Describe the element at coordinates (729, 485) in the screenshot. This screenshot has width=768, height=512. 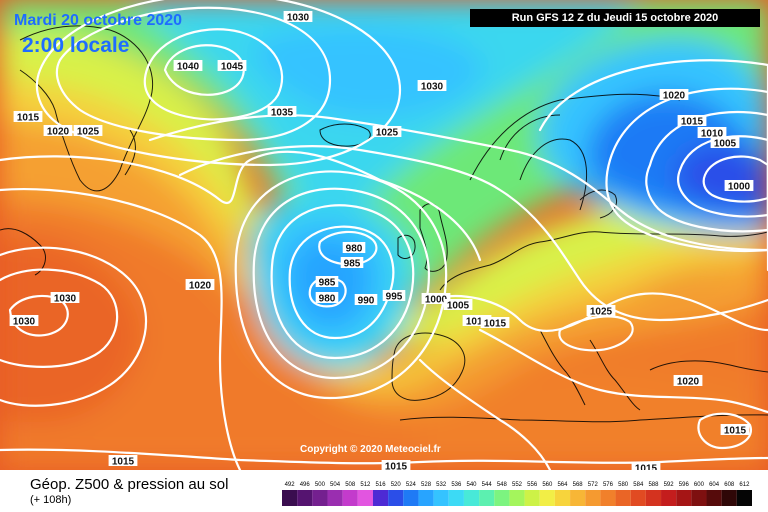
I see `scale-value-label: 608` at that location.